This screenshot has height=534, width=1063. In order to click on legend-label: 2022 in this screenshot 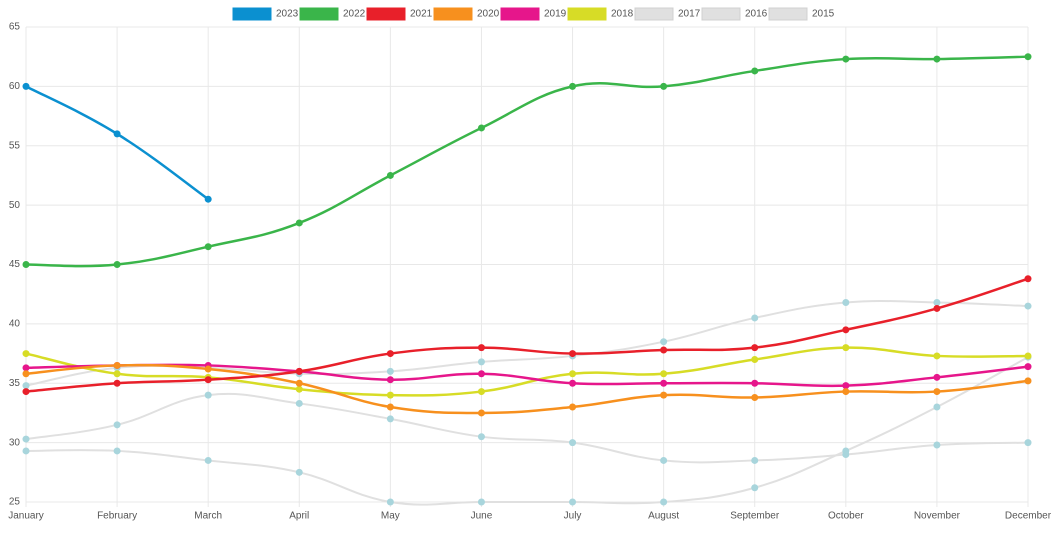, I will do `click(354, 14)`.